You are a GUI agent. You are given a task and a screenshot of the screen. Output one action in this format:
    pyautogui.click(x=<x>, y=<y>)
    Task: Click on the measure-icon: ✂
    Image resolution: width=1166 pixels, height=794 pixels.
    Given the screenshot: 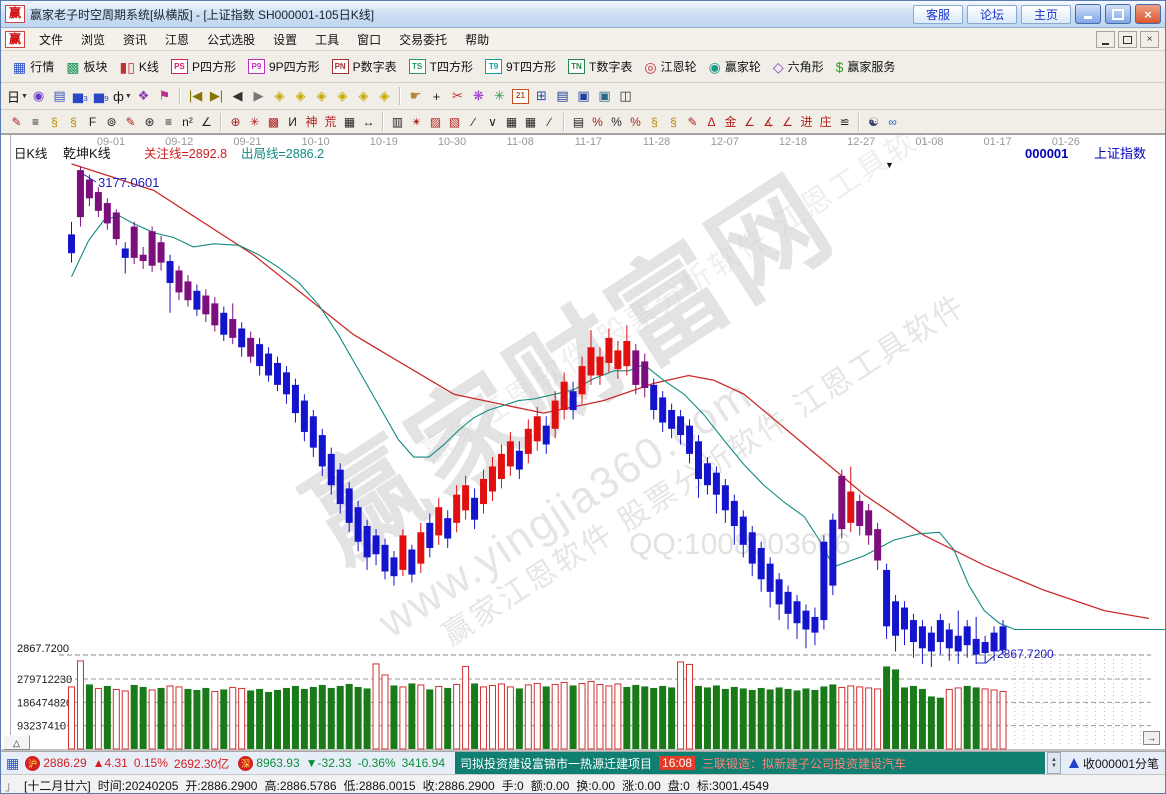 What is the action you would take?
    pyautogui.click(x=457, y=95)
    